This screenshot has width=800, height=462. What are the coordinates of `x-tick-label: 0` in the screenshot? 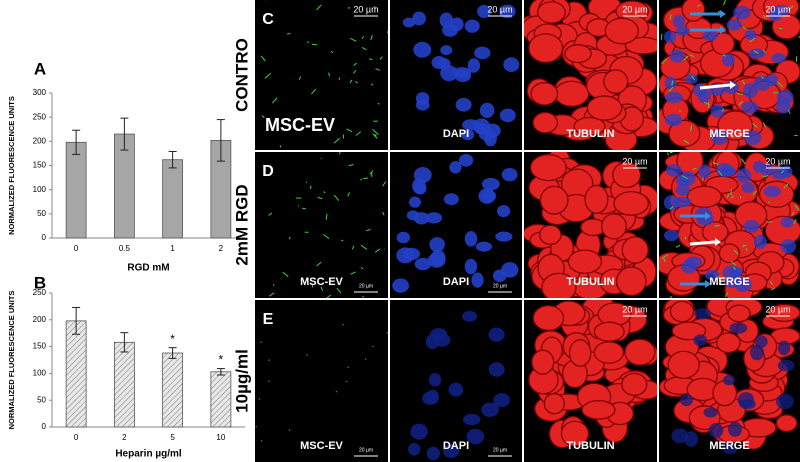 It's located at (76, 437).